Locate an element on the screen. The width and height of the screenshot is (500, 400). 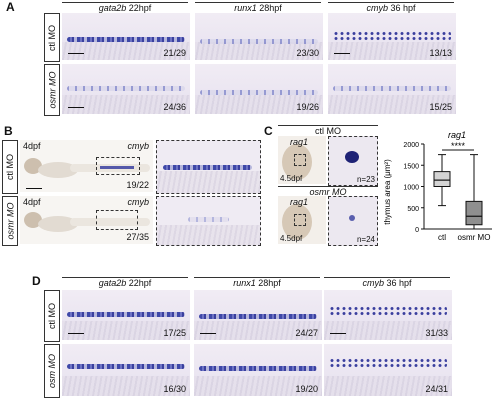
panel-b-row-label-osmr: osmr MO is located at coordinates (10, 221).